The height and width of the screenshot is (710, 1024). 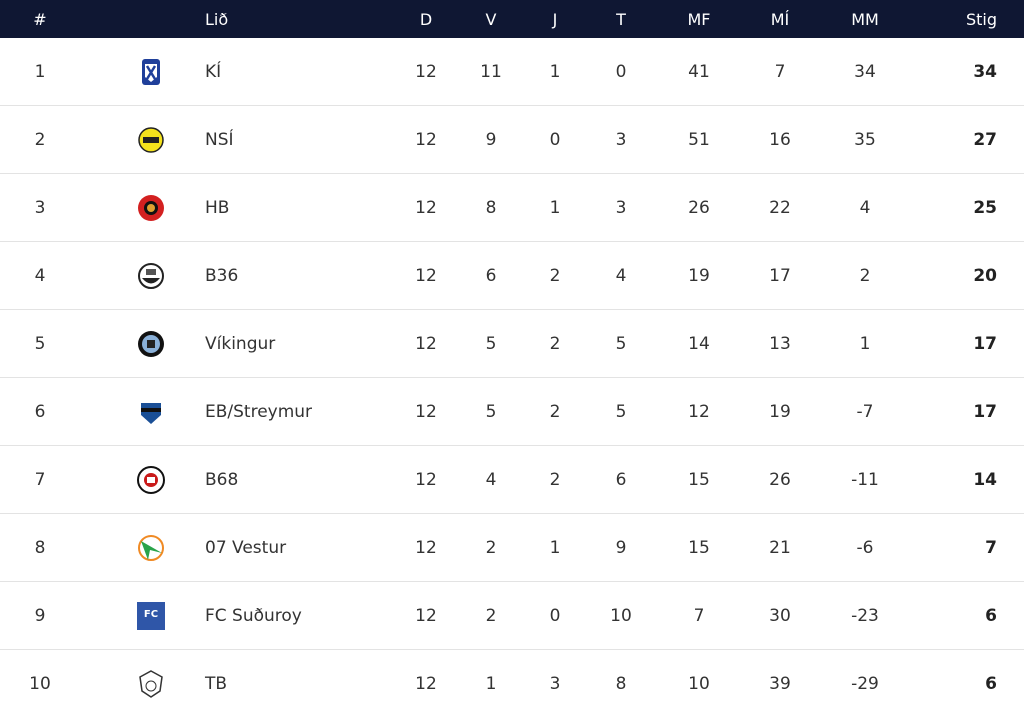 What do you see at coordinates (865, 479) in the screenshot?
I see `stat-cell: -11` at bounding box center [865, 479].